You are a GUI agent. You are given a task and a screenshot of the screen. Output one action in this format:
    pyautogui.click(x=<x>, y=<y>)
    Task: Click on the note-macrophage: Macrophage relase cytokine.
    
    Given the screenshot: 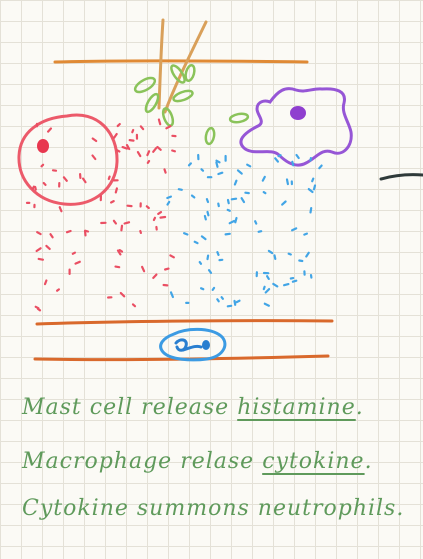 What is the action you would take?
    pyautogui.click(x=197, y=461)
    